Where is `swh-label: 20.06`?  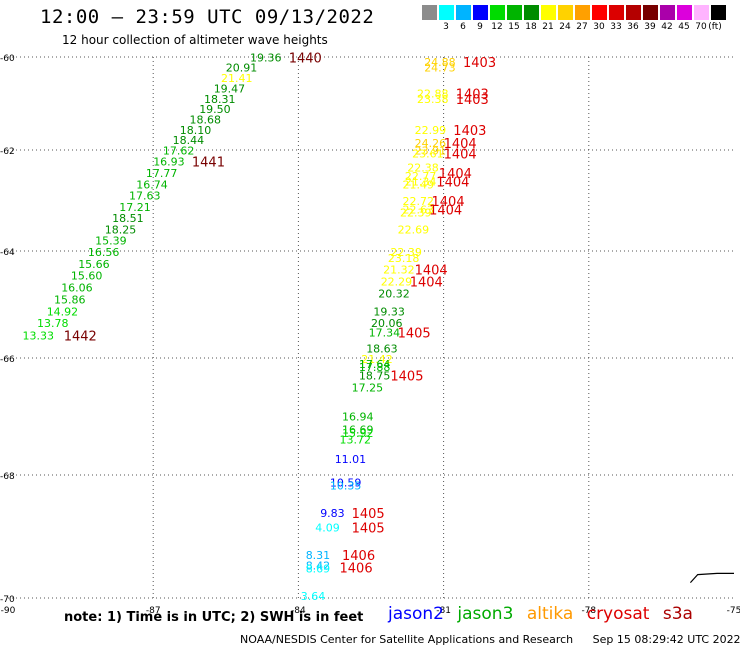
swh-label: 20.06 is located at coordinates (387, 323).